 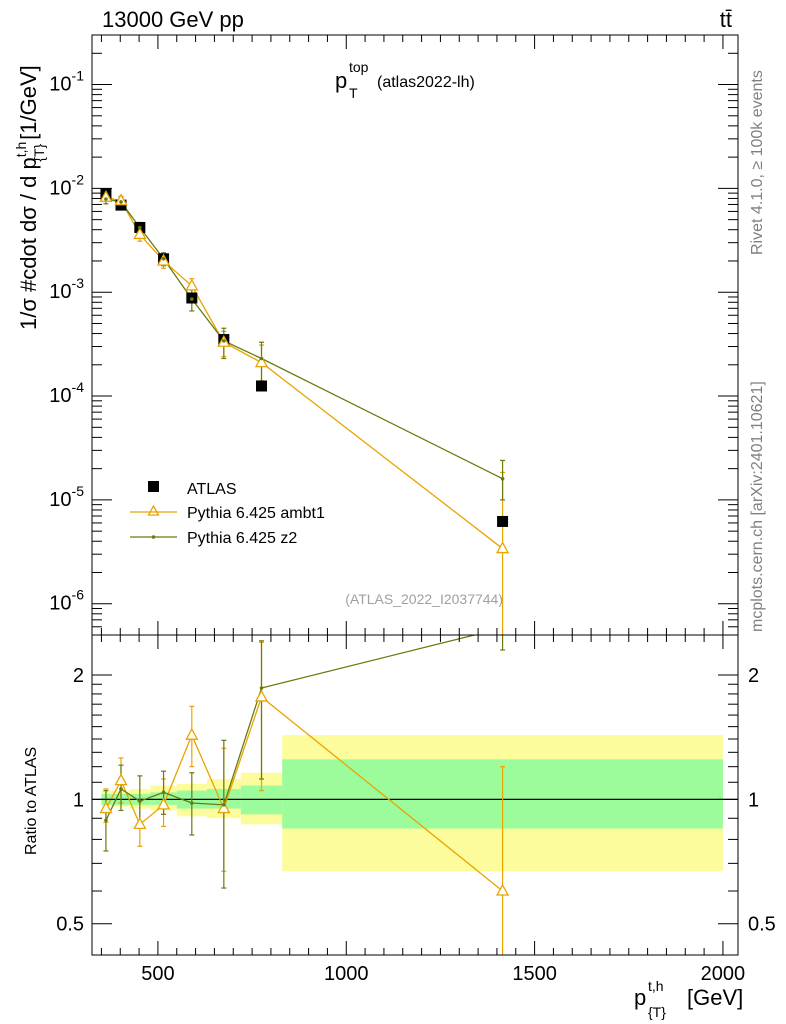 I want to click on chart-title: p top T (atlas2022-lh), so click(x=405, y=80).